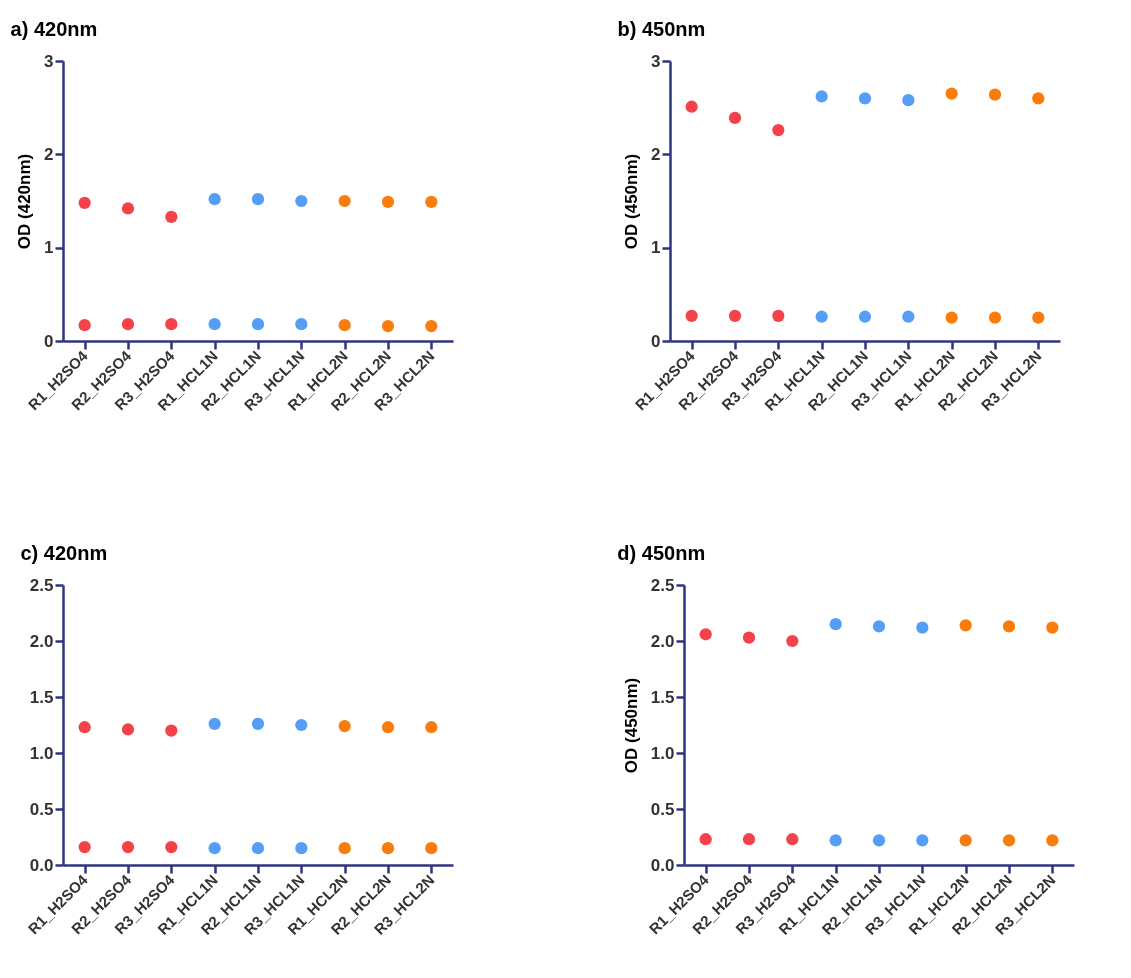 The width and height of the screenshot is (1131, 978). I want to click on chart-title: d) 450nm, so click(661, 553).